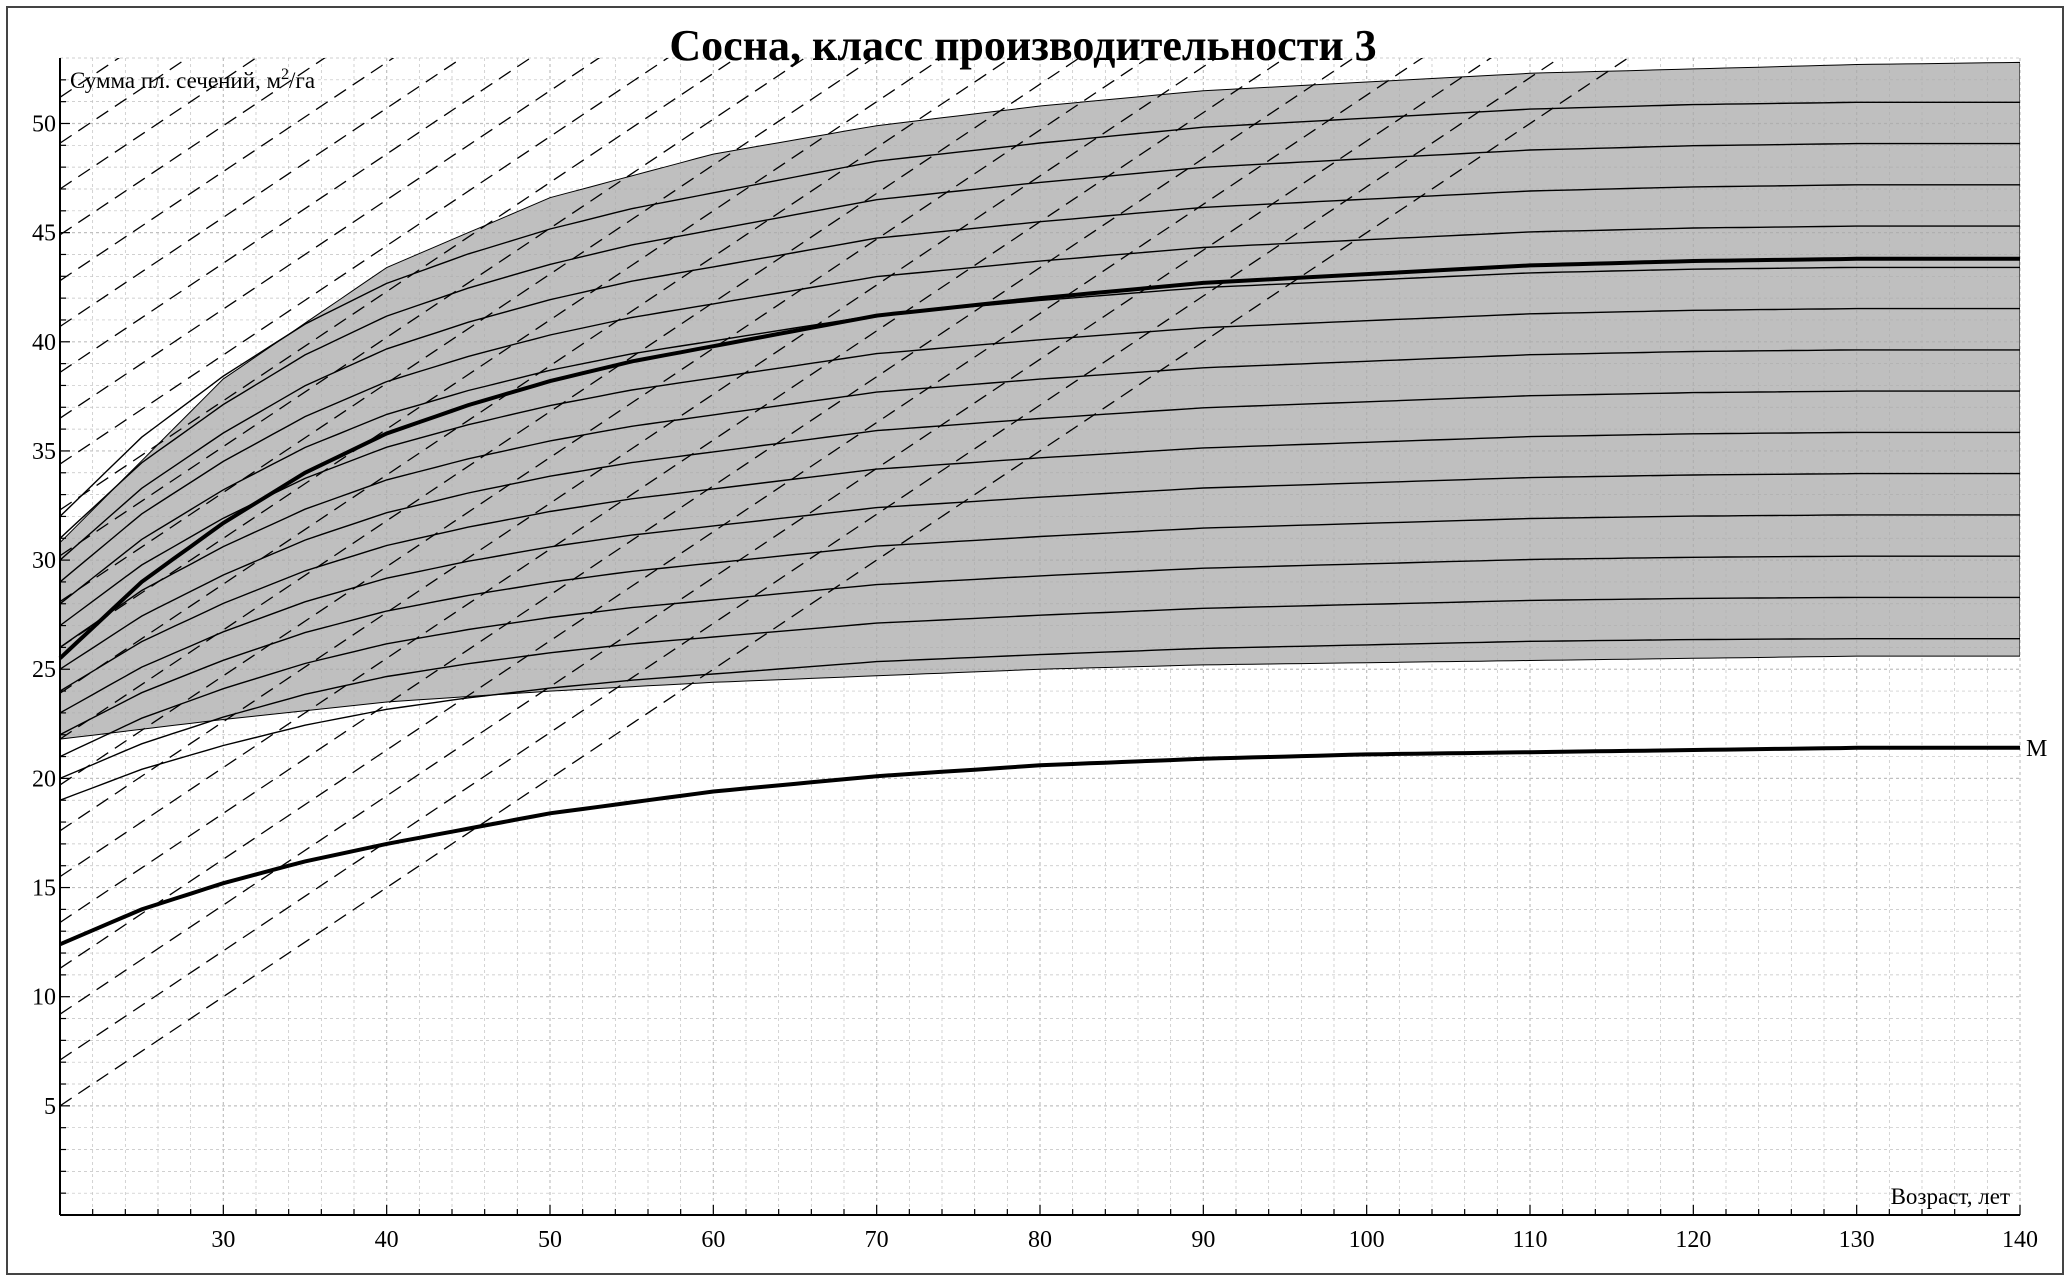  I want to click on x-tick-label: 90, so click(1203, 1240).